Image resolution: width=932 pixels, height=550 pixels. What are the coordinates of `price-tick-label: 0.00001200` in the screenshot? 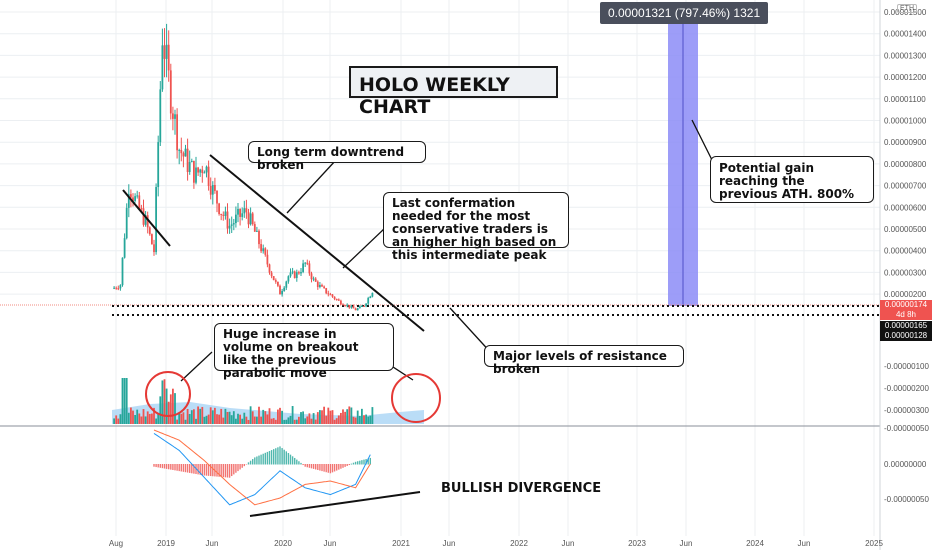 It's located at (905, 77).